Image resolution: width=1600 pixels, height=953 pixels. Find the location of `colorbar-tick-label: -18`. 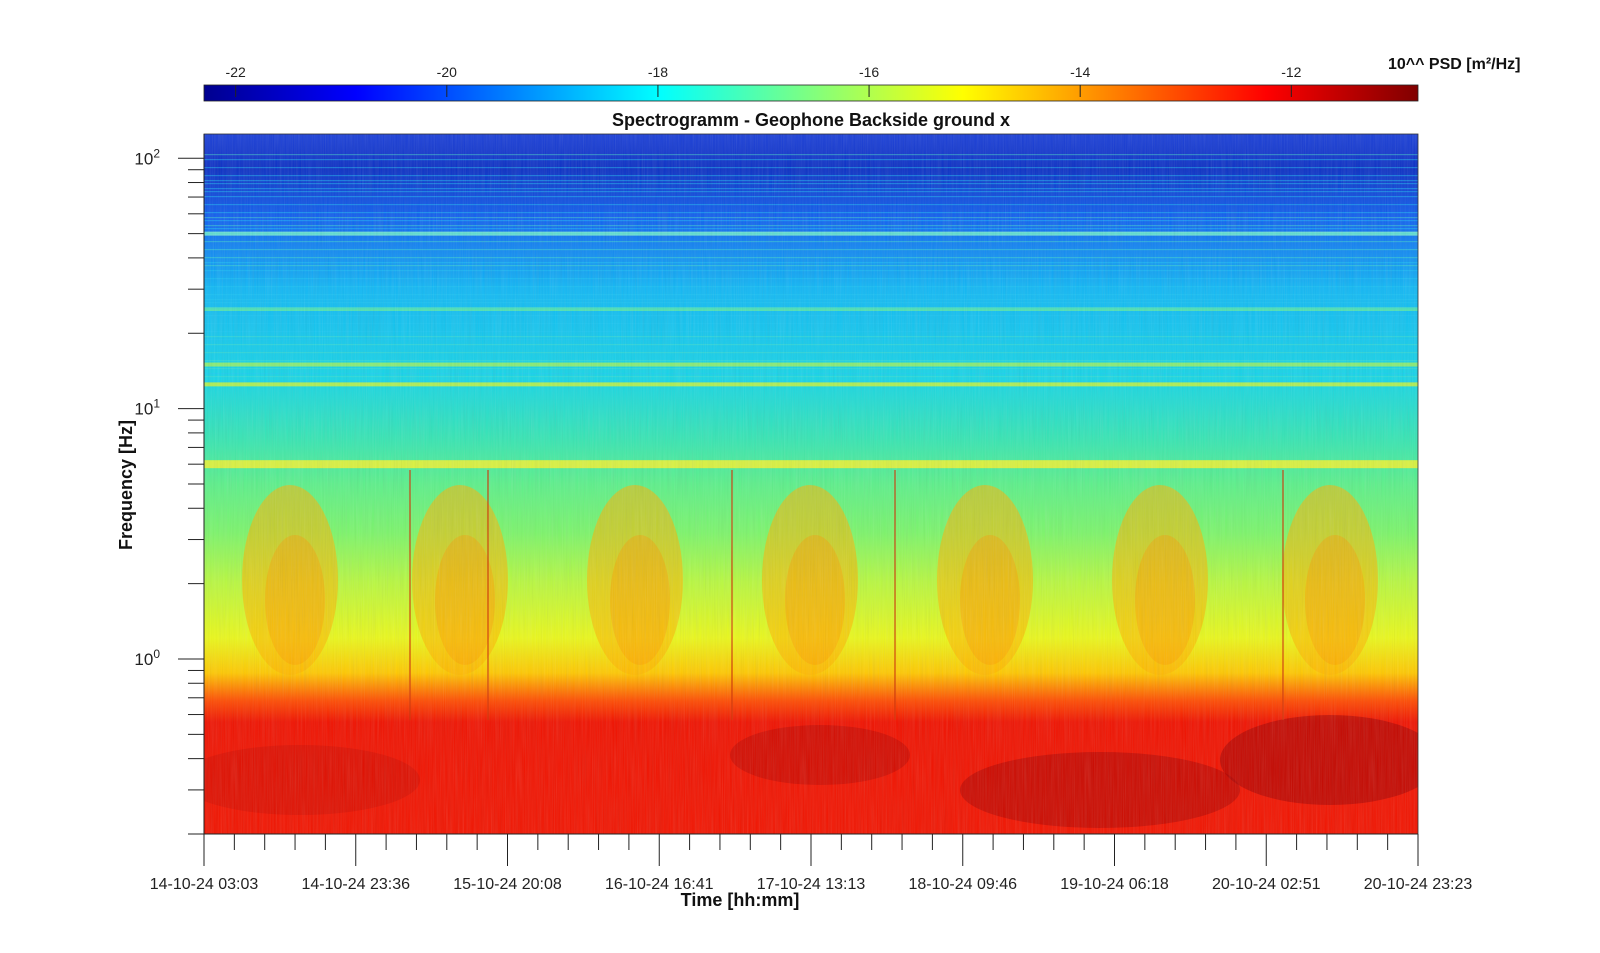

colorbar-tick-label: -18 is located at coordinates (658, 72).